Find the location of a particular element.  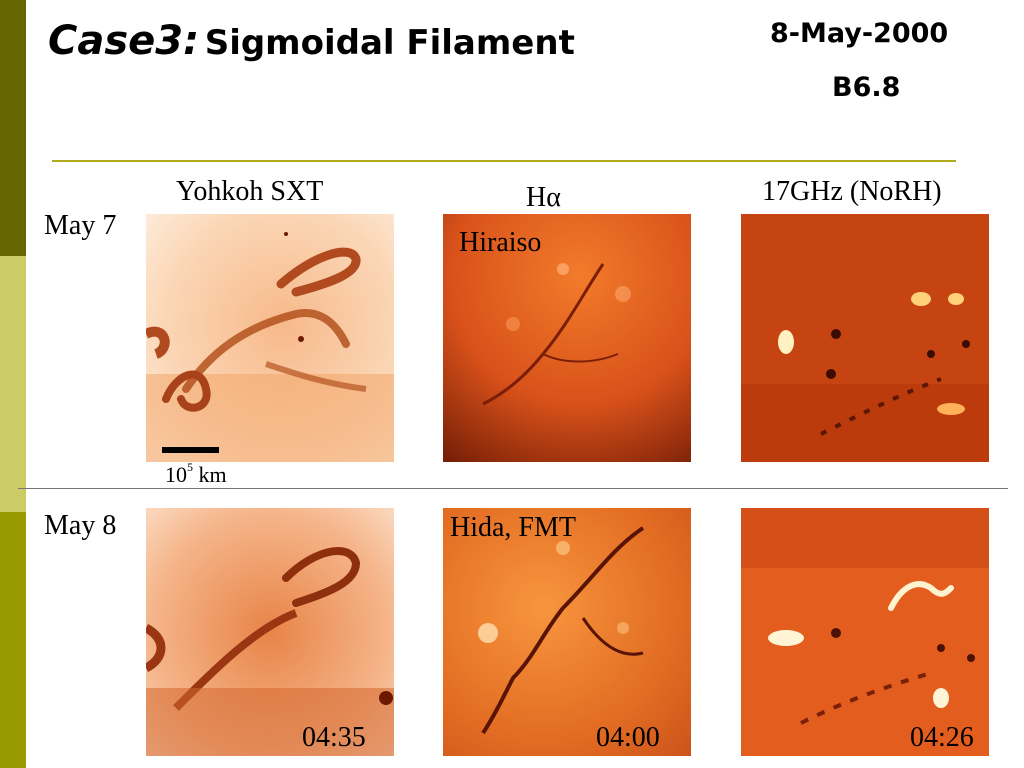

flare-class: B6.8 is located at coordinates (866, 87).